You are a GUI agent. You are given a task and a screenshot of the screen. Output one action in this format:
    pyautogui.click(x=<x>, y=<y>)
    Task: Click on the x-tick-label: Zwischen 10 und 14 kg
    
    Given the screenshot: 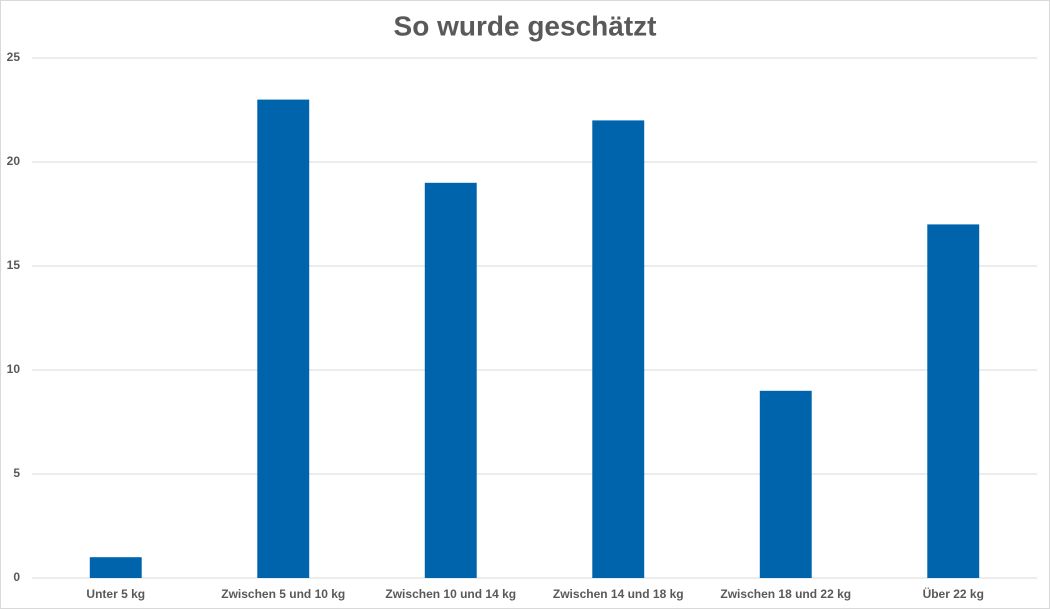 What is the action you would take?
    pyautogui.click(x=450, y=594)
    